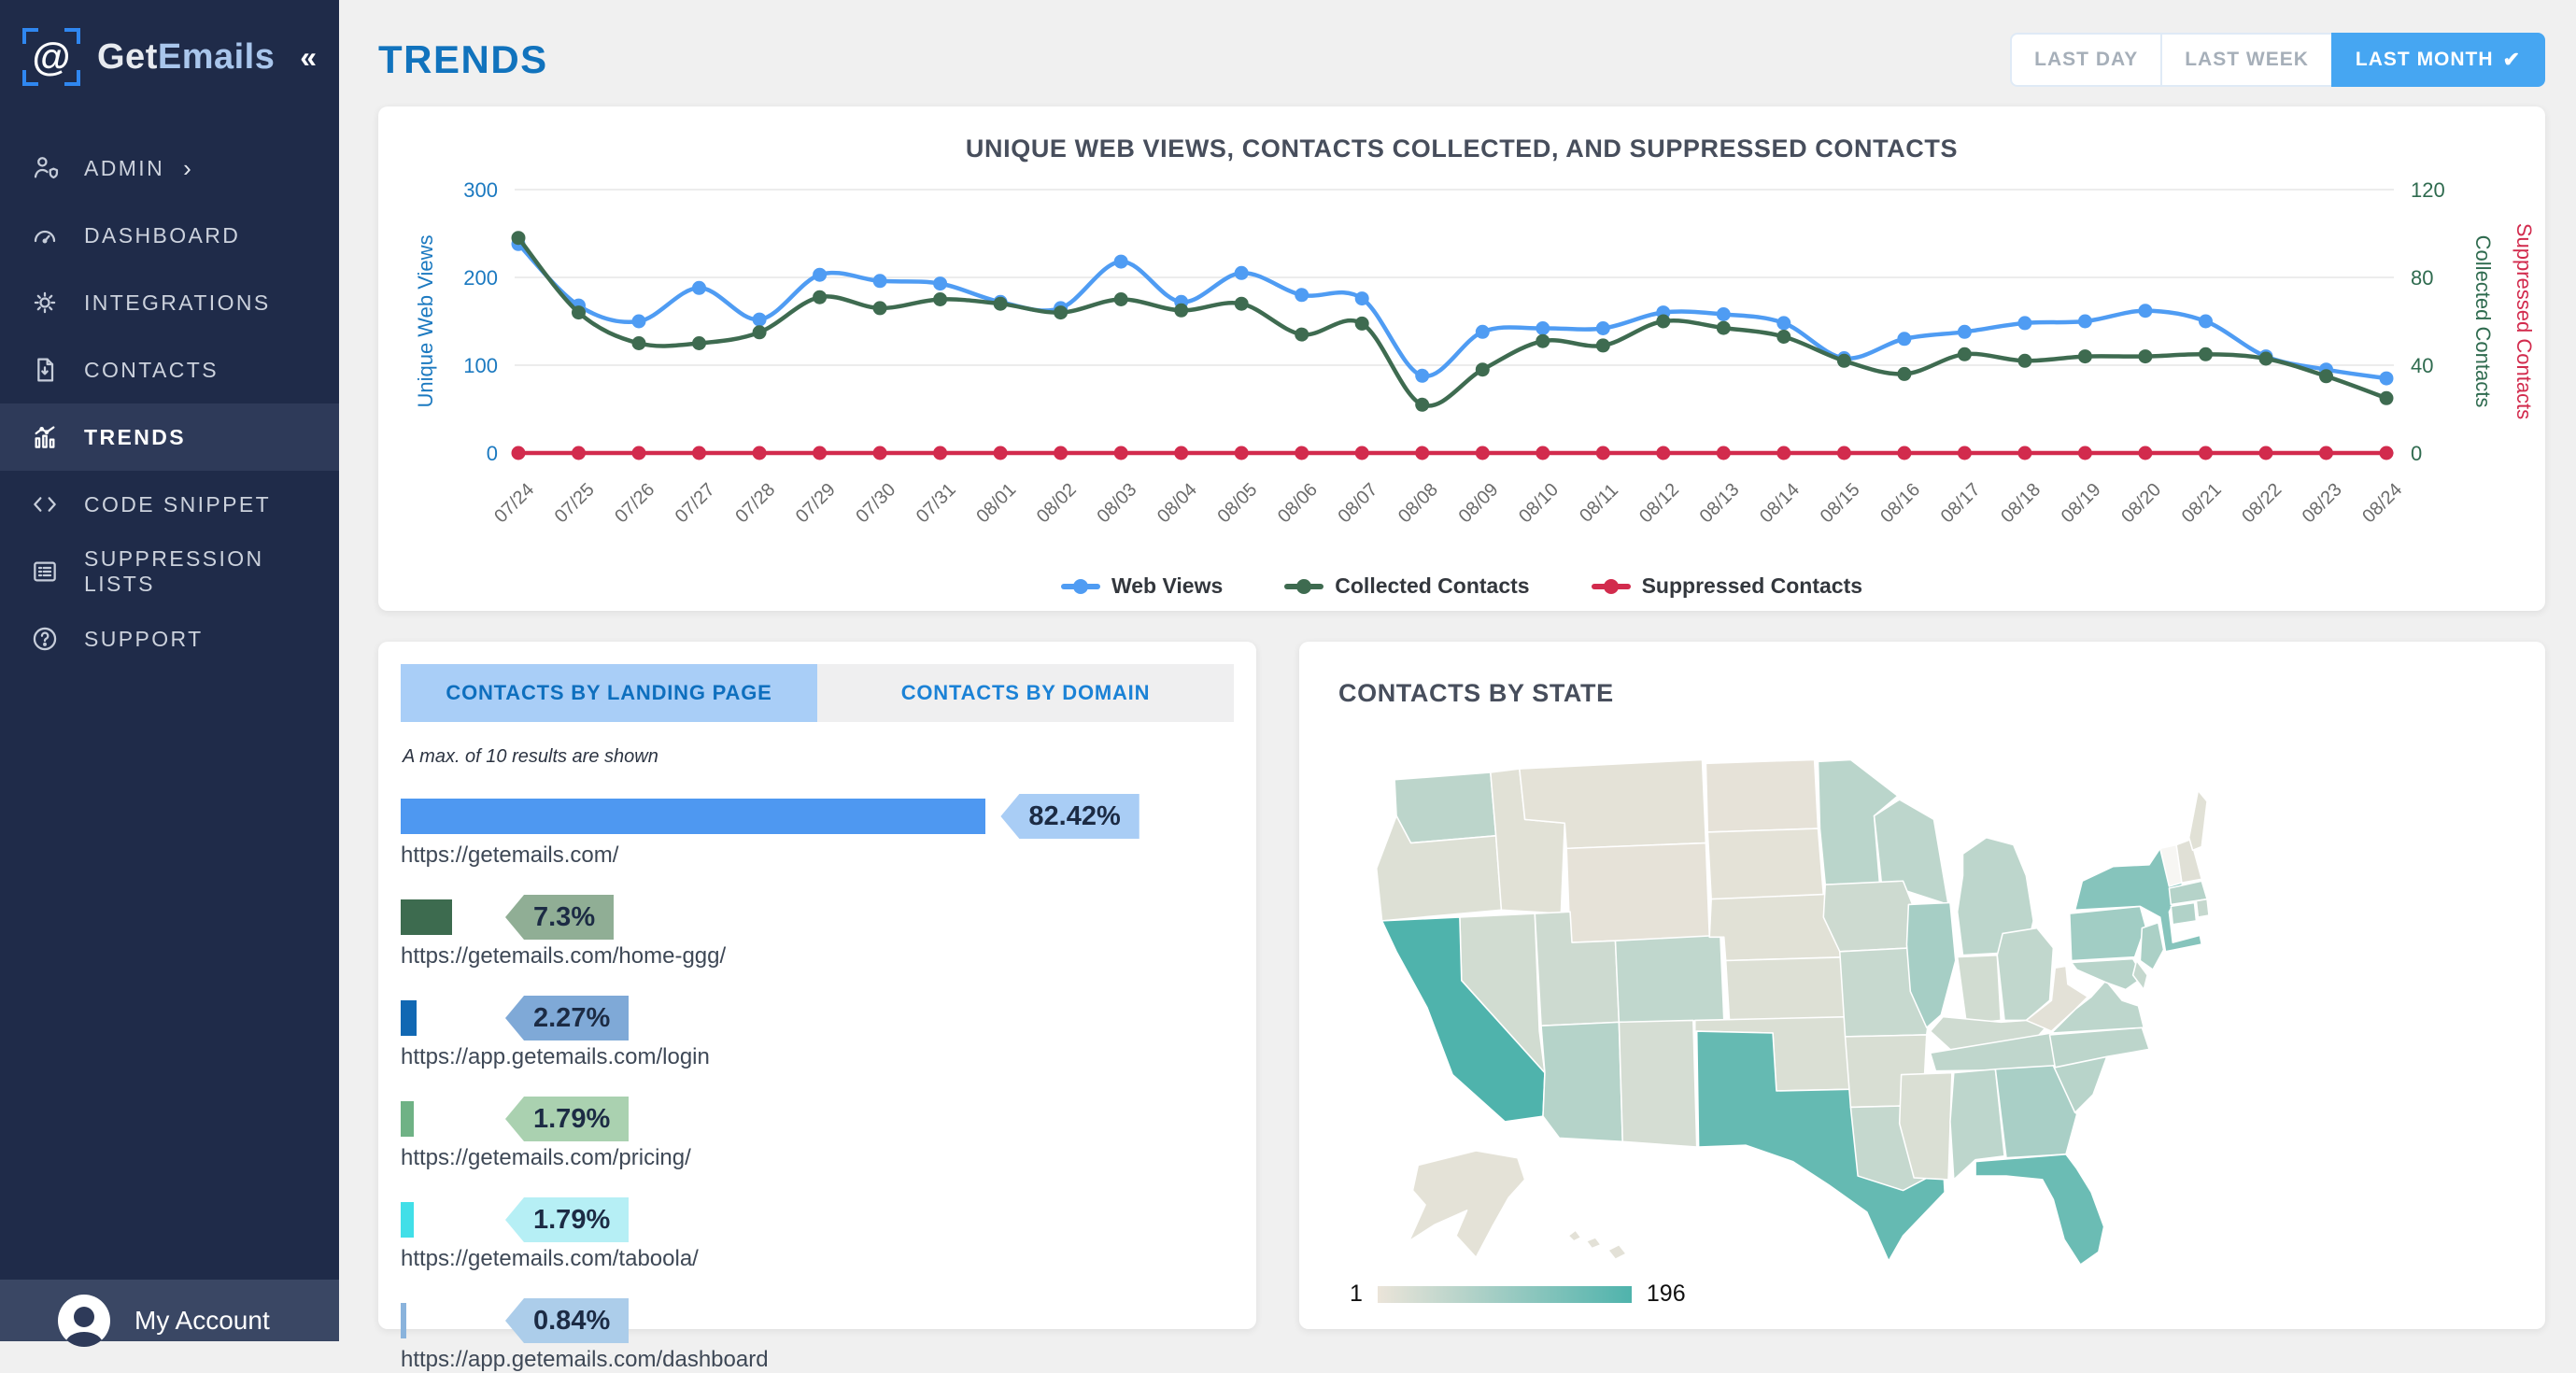  What do you see at coordinates (575, 503) in the screenshot?
I see `svg-text: 07/25` at bounding box center [575, 503].